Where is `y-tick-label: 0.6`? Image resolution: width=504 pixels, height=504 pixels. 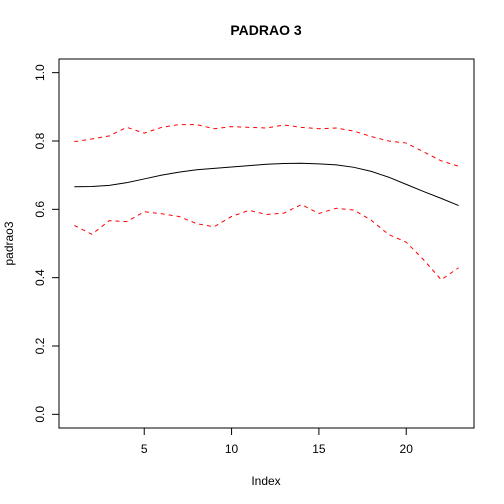 y-tick-label: 0.6 is located at coordinates (40, 209).